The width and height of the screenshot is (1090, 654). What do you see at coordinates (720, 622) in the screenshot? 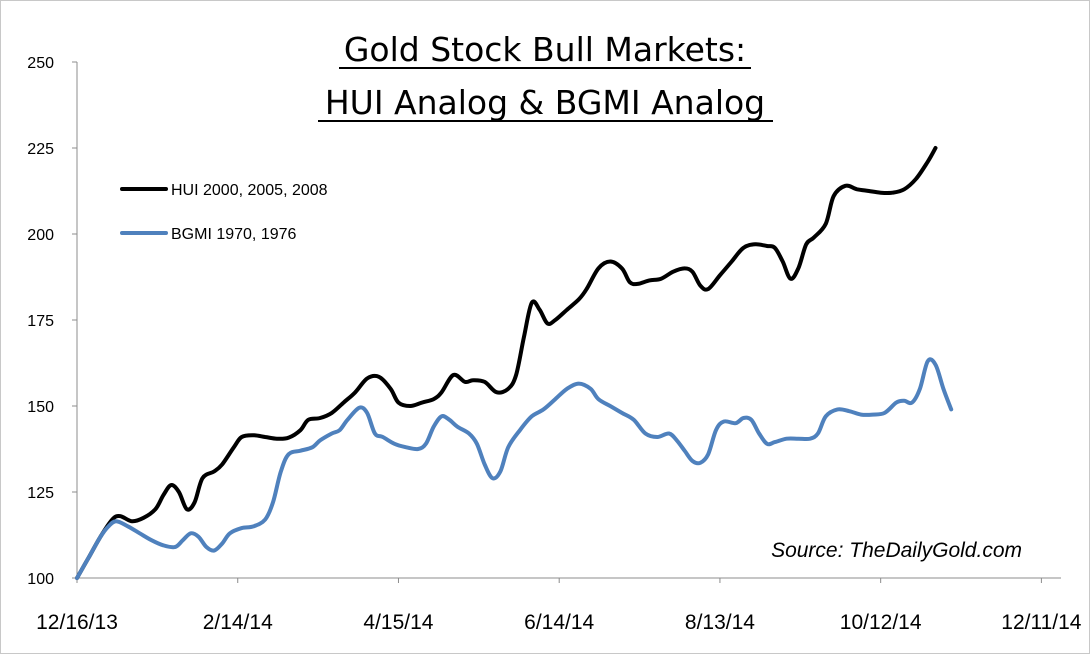
I see `x-tick-label: 8/13/14` at bounding box center [720, 622].